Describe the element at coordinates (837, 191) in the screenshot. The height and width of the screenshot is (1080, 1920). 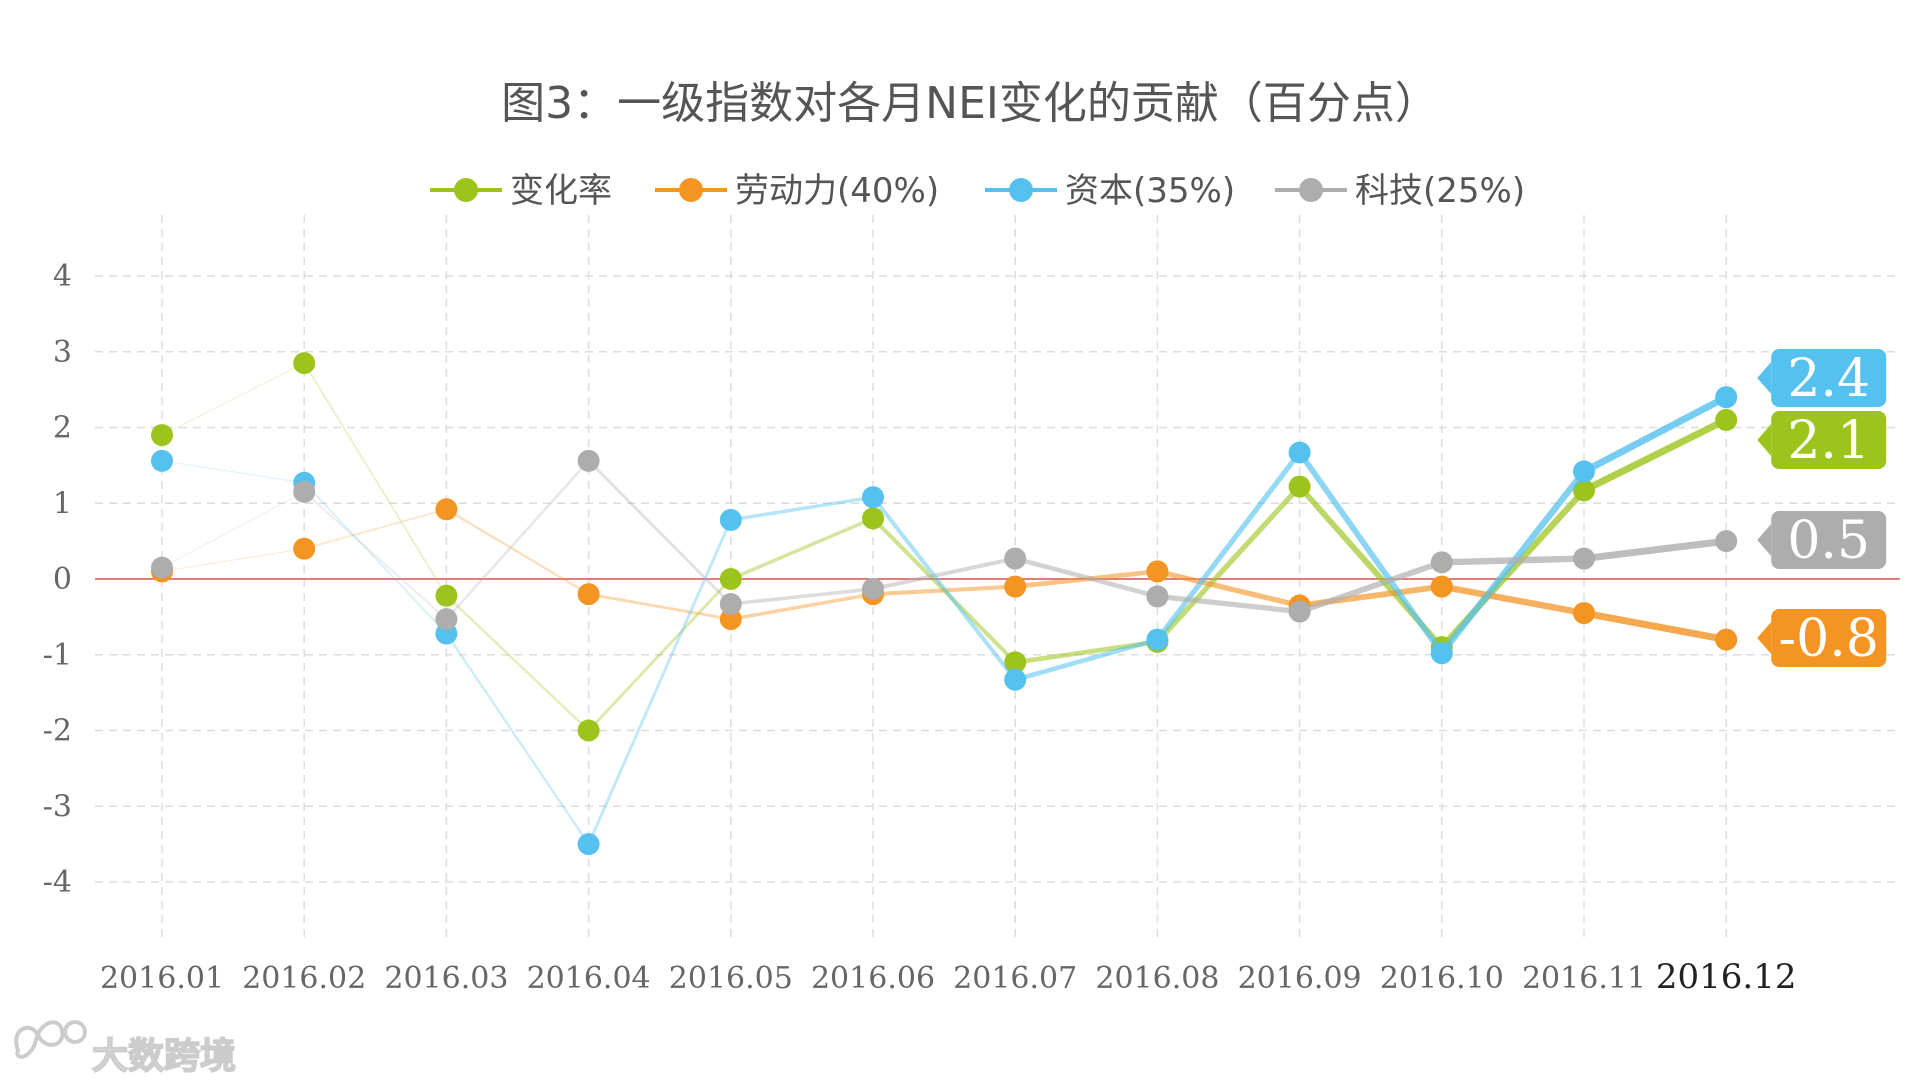
I see `legend-label: 劳动力(40%)` at that location.